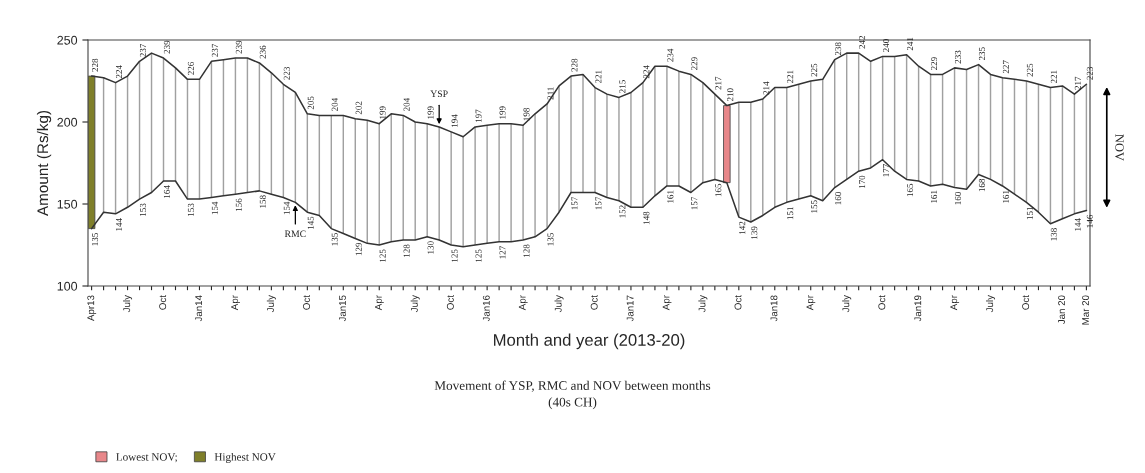 The height and width of the screenshot is (473, 1145). Describe the element at coordinates (862, 42) in the screenshot. I see `data-label: 242` at that location.